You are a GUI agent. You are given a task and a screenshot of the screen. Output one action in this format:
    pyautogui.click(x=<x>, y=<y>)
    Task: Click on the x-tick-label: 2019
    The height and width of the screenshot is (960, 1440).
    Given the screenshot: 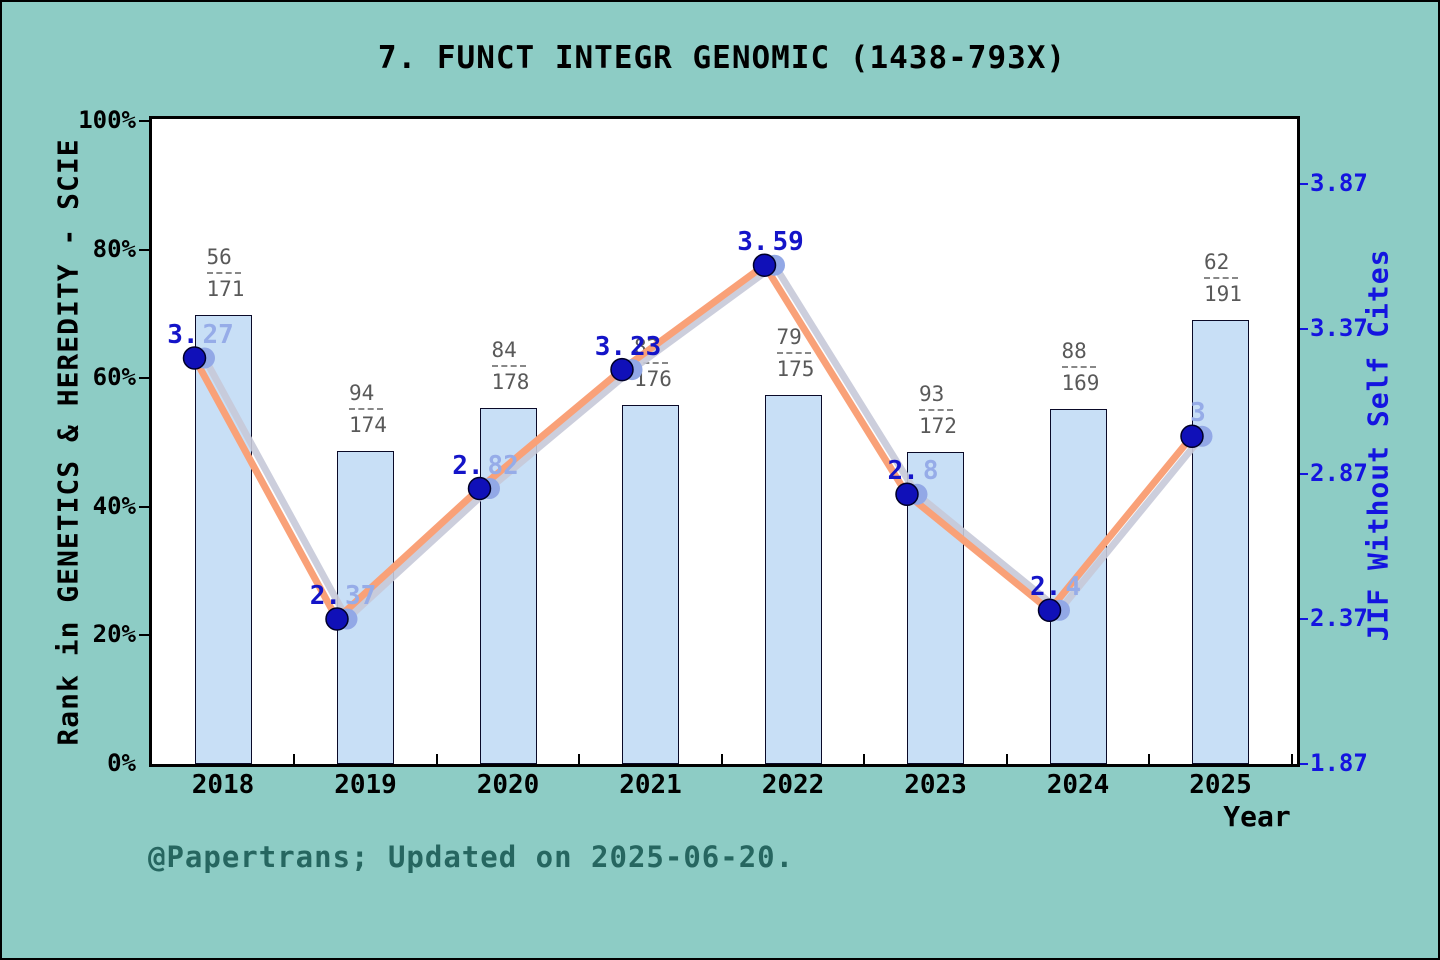 What is the action you would take?
    pyautogui.click(x=365, y=785)
    